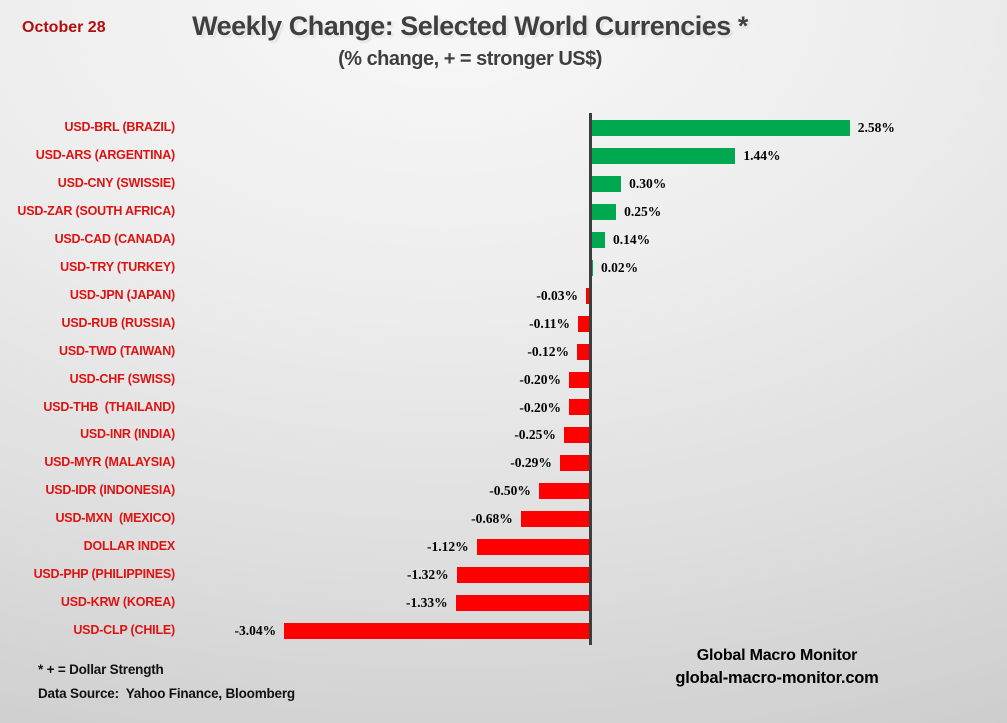  Describe the element at coordinates (648, 183) in the screenshot. I see `value-label: 0.30%` at that location.